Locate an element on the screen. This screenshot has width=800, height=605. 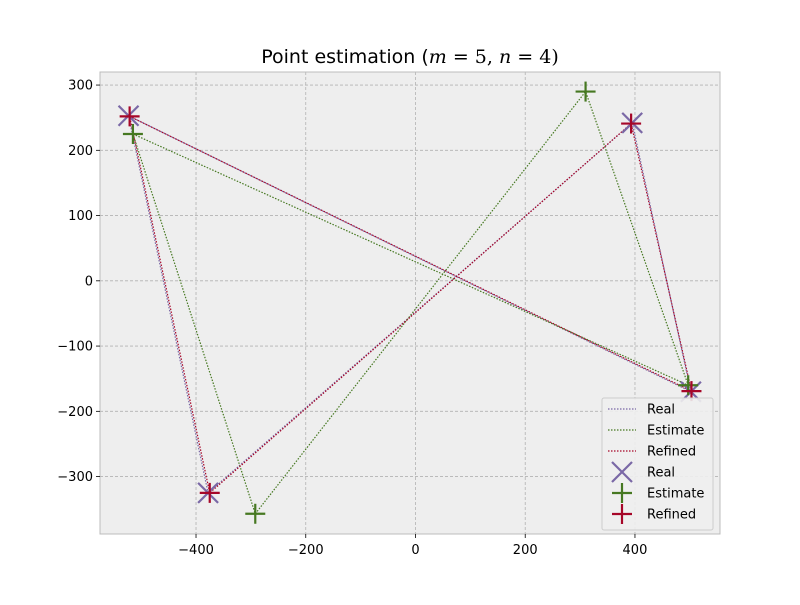
y-tick-label: 300 is located at coordinates (80, 86).